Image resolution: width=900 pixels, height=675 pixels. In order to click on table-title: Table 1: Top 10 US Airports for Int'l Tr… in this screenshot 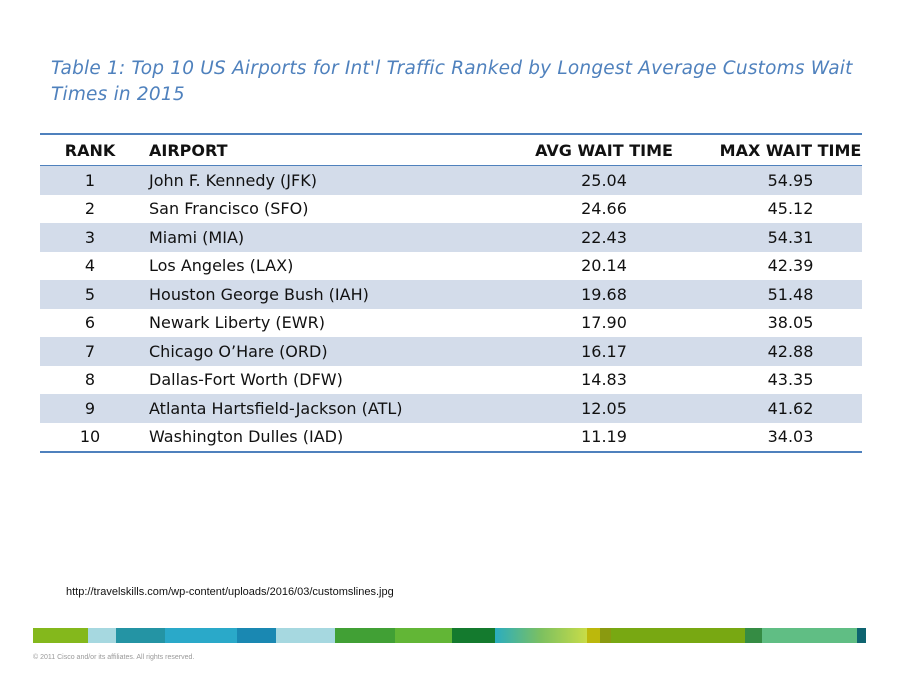, I will do `click(452, 81)`.